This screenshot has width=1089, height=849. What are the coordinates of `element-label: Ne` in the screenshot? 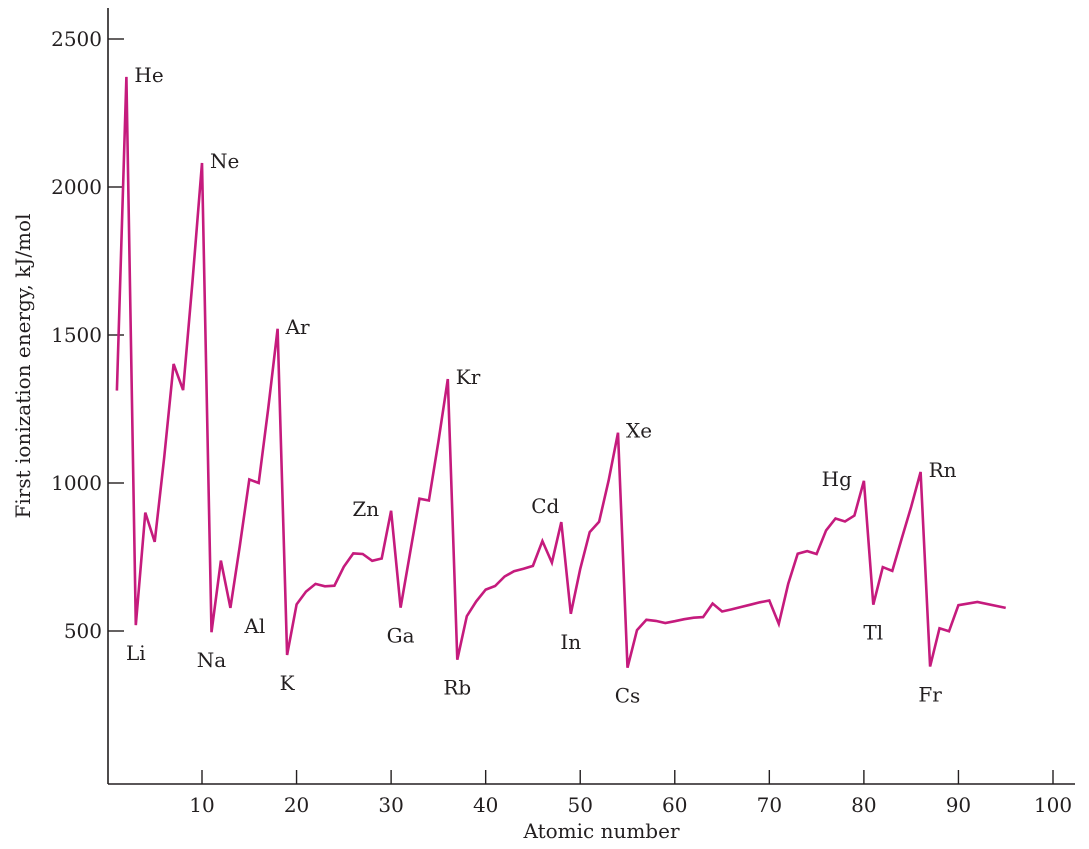 It's located at (224, 161).